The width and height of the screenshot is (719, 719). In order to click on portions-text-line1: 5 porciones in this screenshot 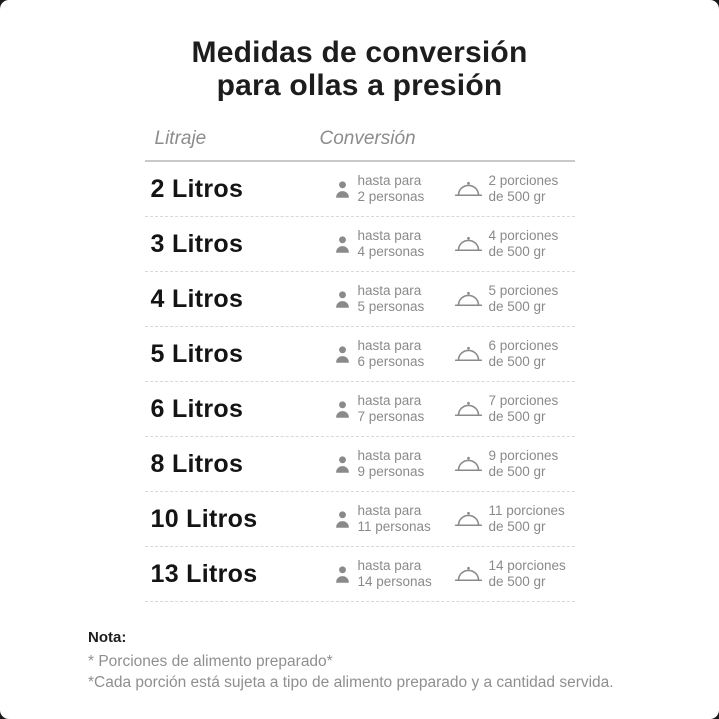, I will do `click(523, 291)`.